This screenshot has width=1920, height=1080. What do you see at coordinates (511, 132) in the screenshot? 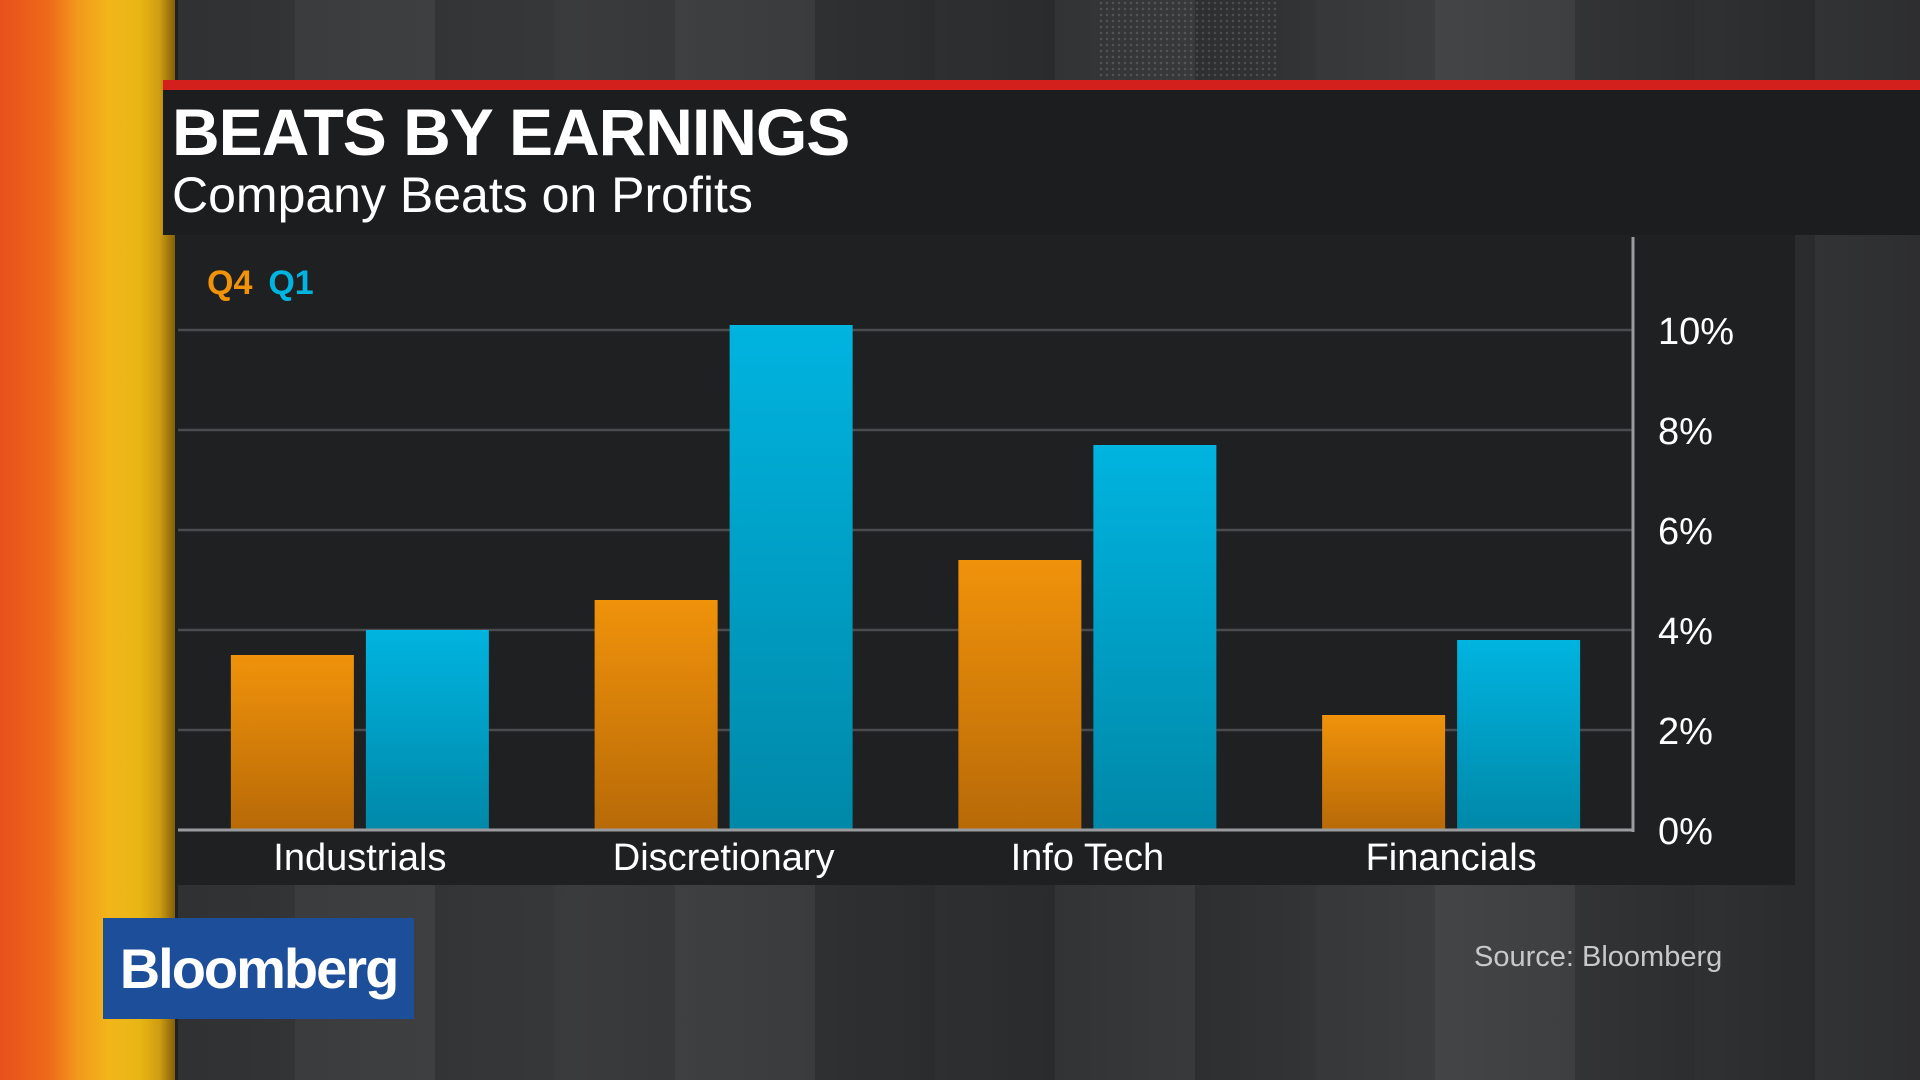
I see `chart-title: BEATS BY EARNINGS` at bounding box center [511, 132].